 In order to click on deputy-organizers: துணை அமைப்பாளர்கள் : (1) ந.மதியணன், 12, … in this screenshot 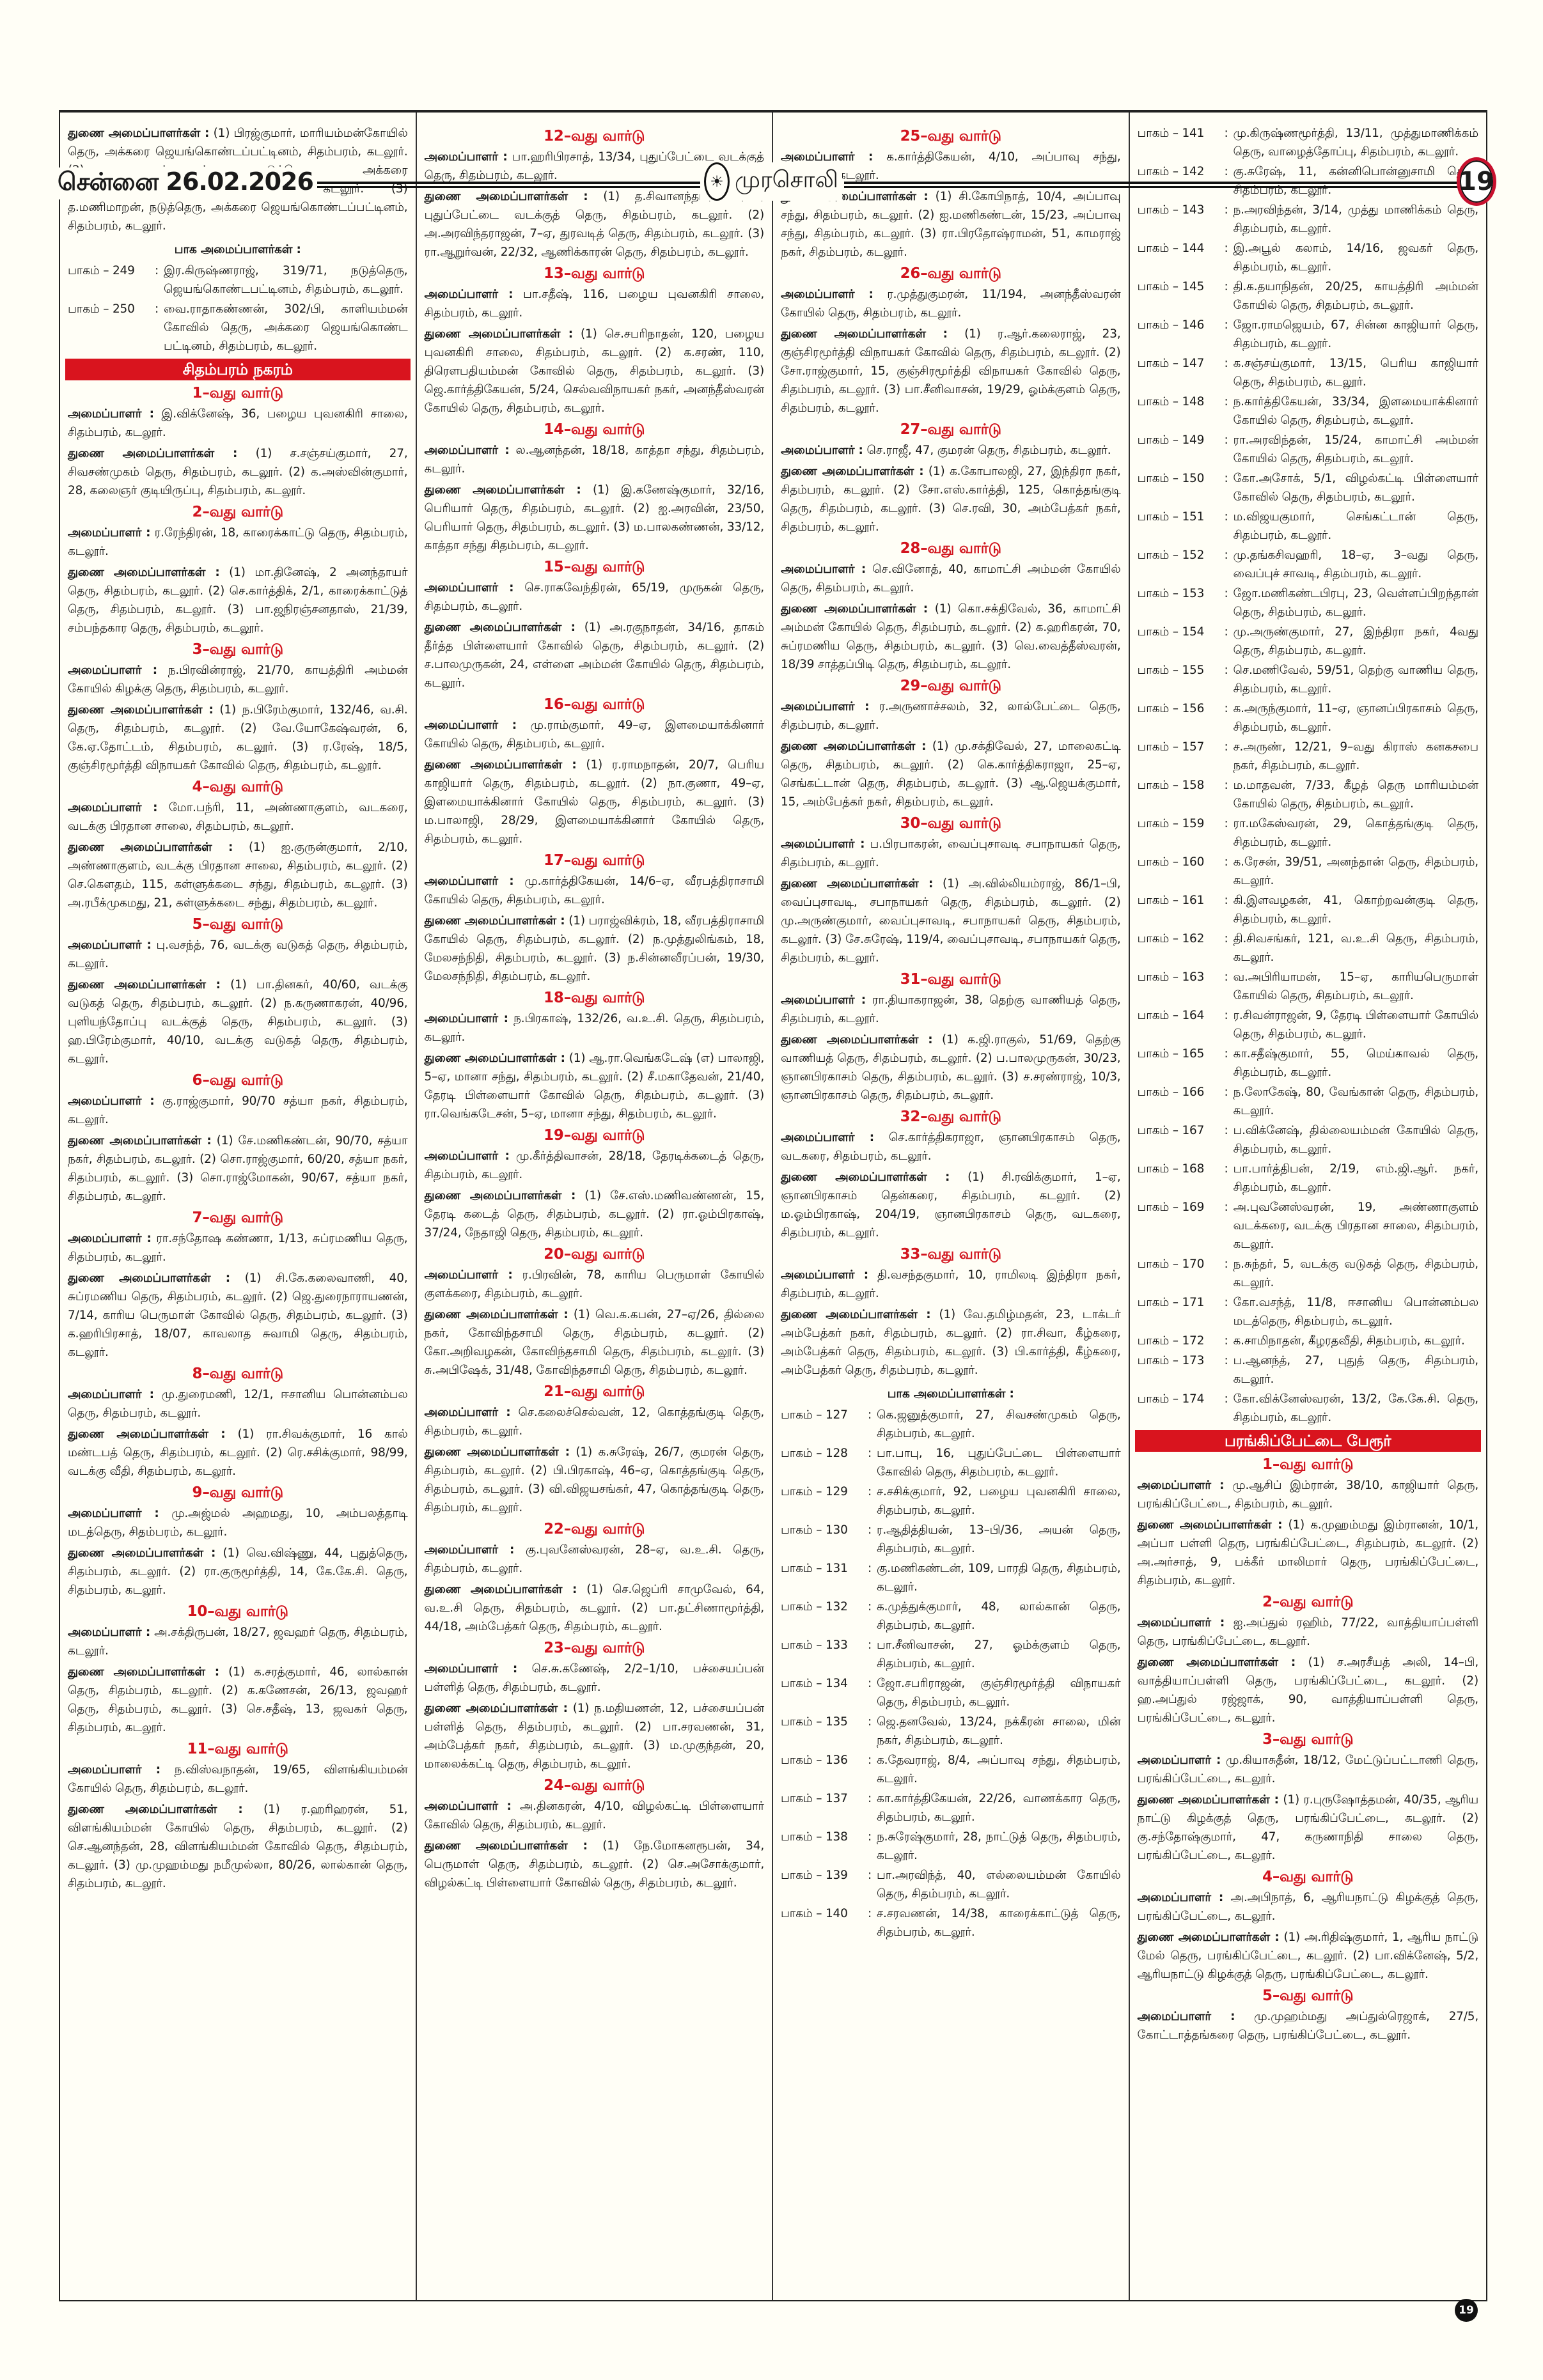, I will do `click(595, 1736)`.